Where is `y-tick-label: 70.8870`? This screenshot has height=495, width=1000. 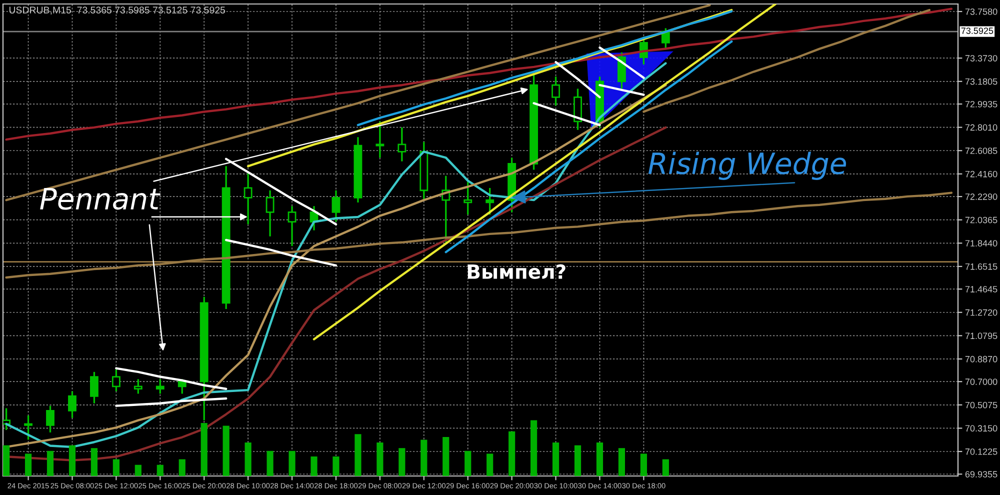
y-tick-label: 70.8870 is located at coordinates (981, 359).